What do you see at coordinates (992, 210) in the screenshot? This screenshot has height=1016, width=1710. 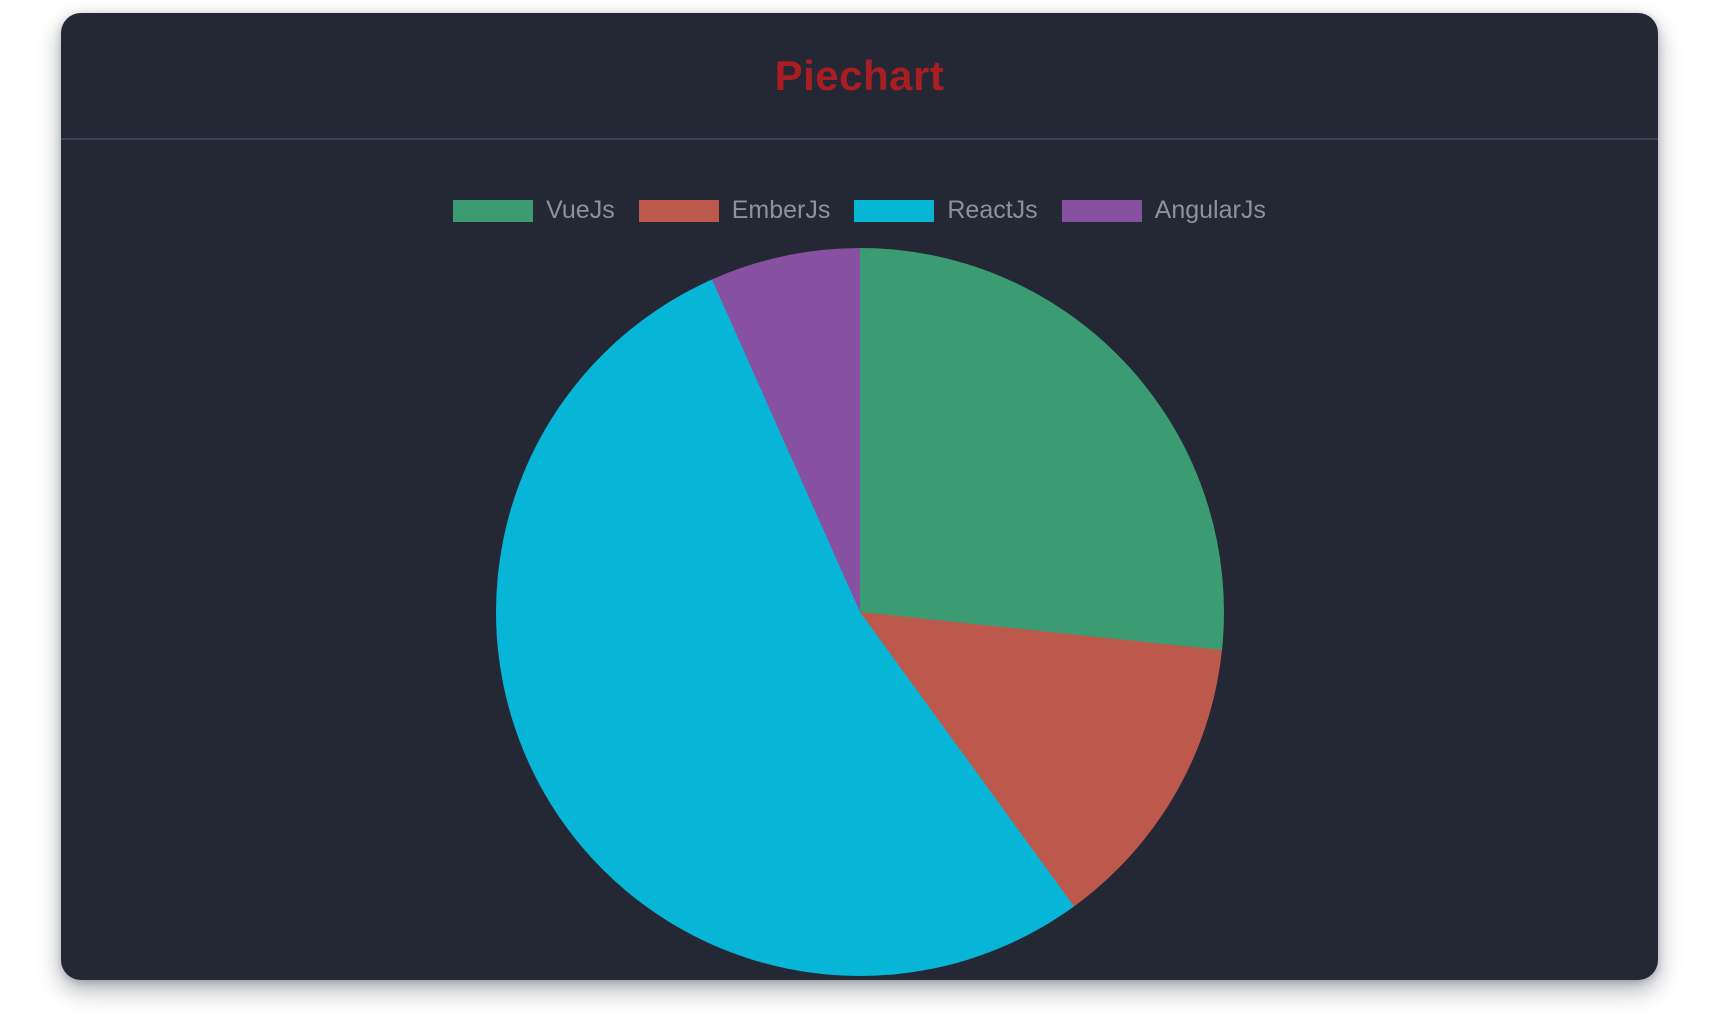 I see `legend-label-reactjs: ReactJs` at bounding box center [992, 210].